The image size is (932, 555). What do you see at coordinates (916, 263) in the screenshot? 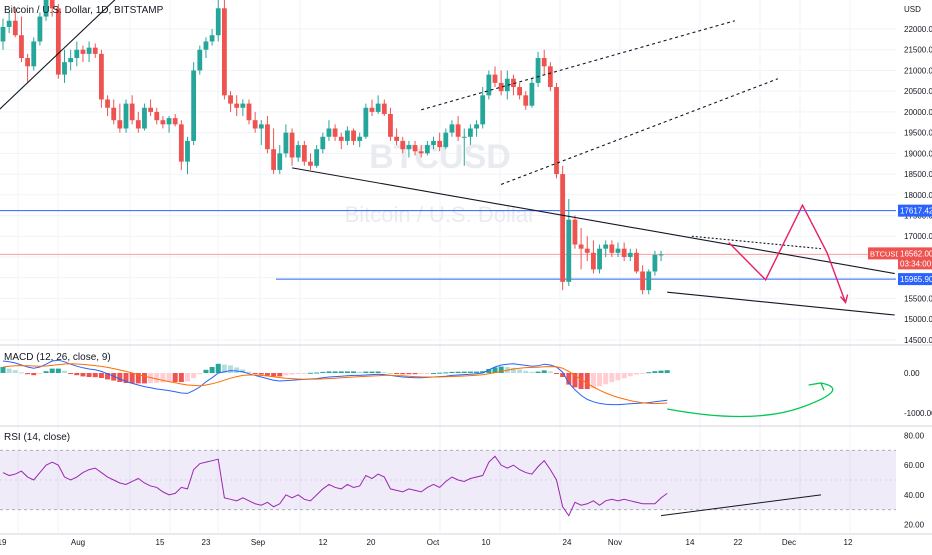
I see `last-price-countdown: 03:34:00` at bounding box center [916, 263].